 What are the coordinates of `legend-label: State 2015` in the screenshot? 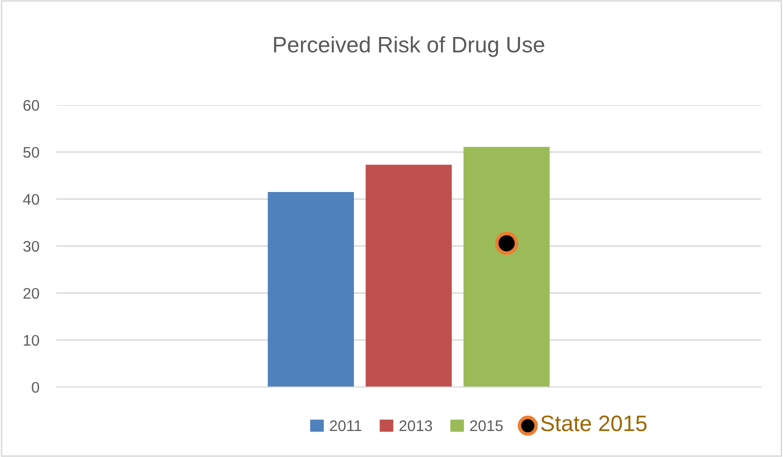 It's located at (594, 424).